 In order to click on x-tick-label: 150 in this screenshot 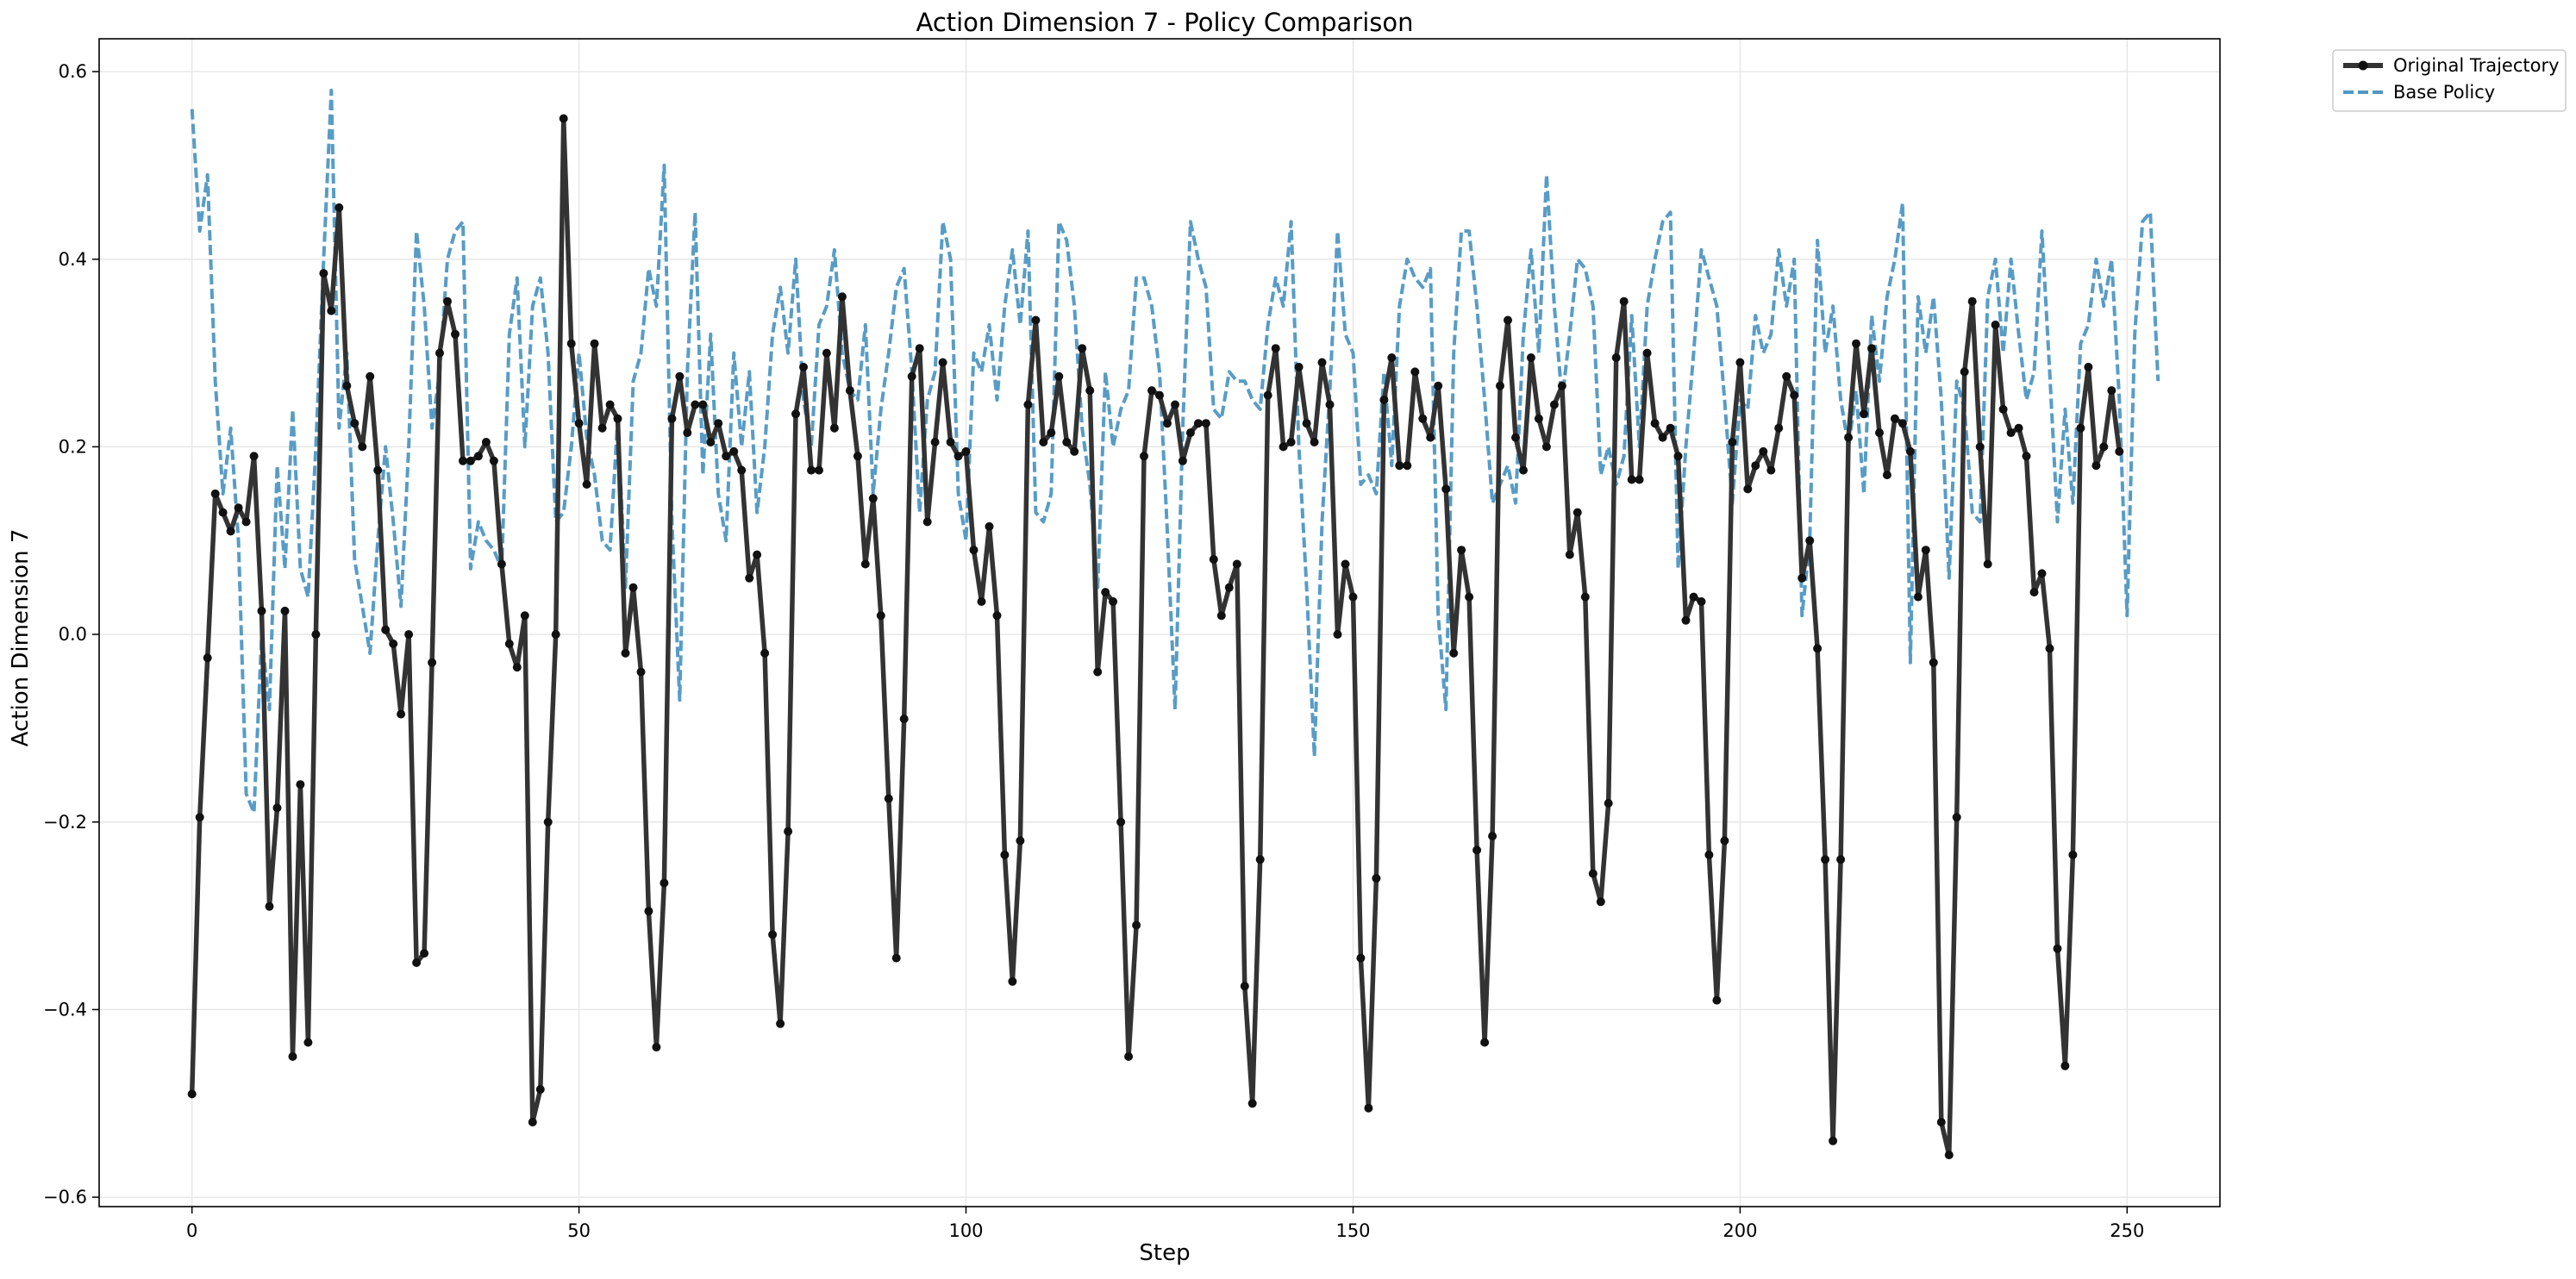, I will do `click(1352, 1230)`.